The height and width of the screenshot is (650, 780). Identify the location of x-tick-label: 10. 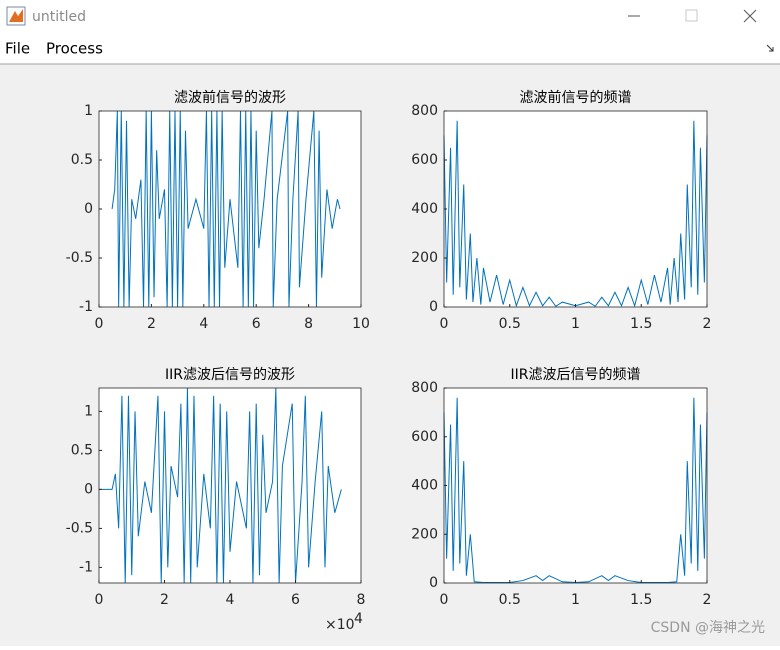
(361, 324).